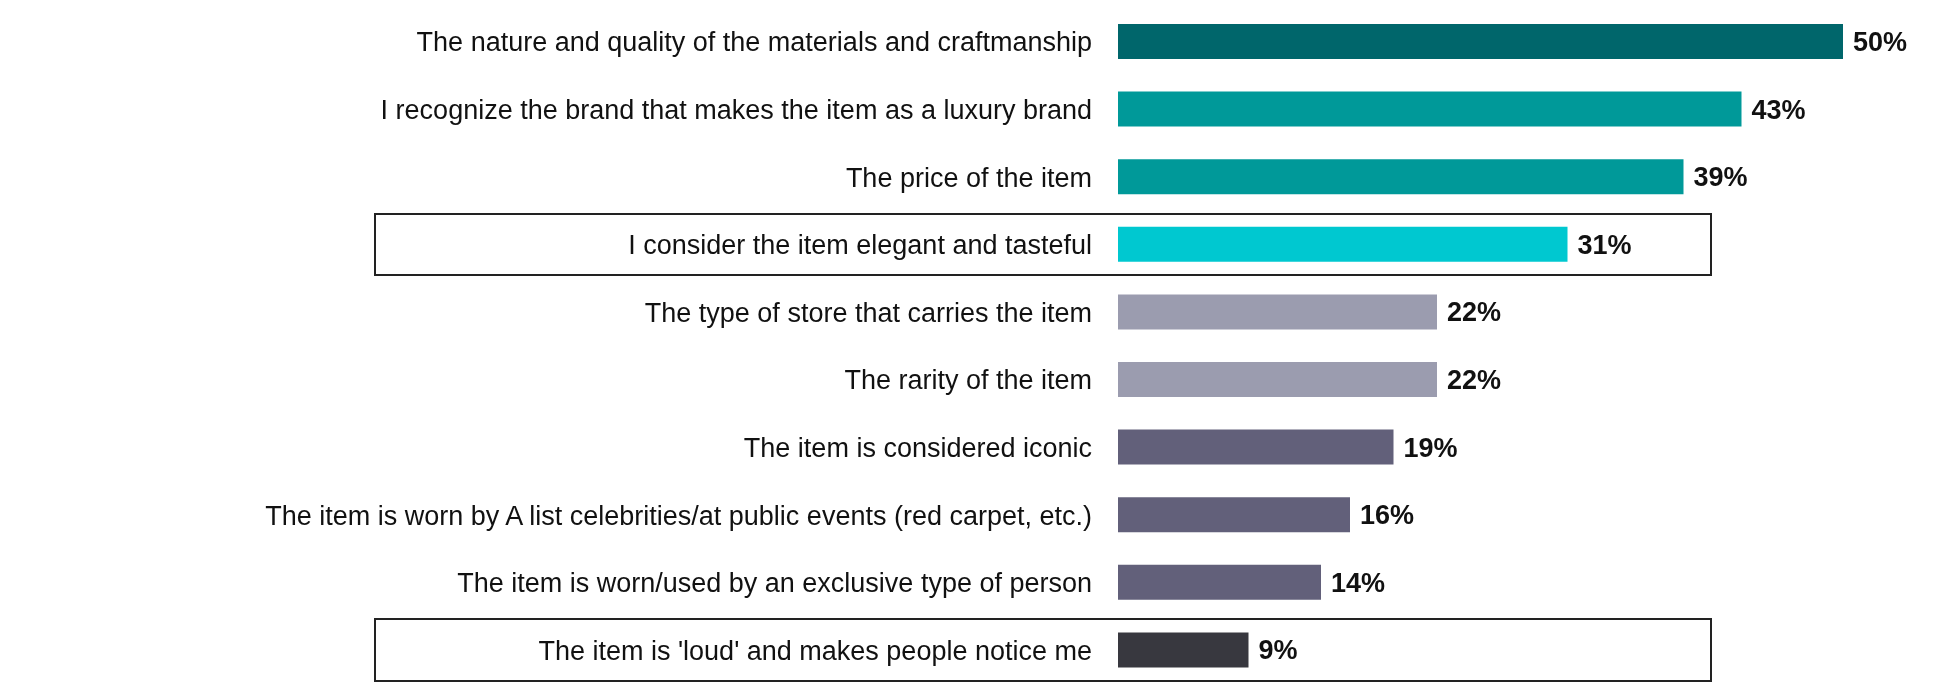  Describe the element at coordinates (1778, 109) in the screenshot. I see `data-label: 43%` at that location.